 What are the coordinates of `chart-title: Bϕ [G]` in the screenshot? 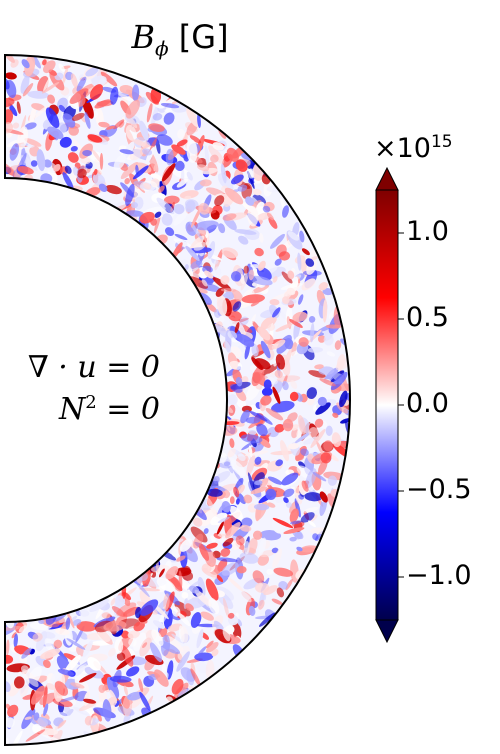 It's located at (180, 39).